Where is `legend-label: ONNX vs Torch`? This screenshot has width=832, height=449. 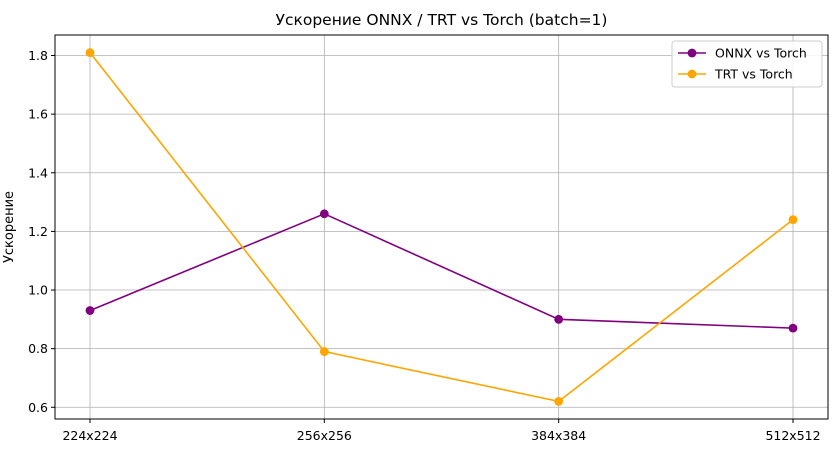
legend-label: ONNX vs Torch is located at coordinates (761, 53).